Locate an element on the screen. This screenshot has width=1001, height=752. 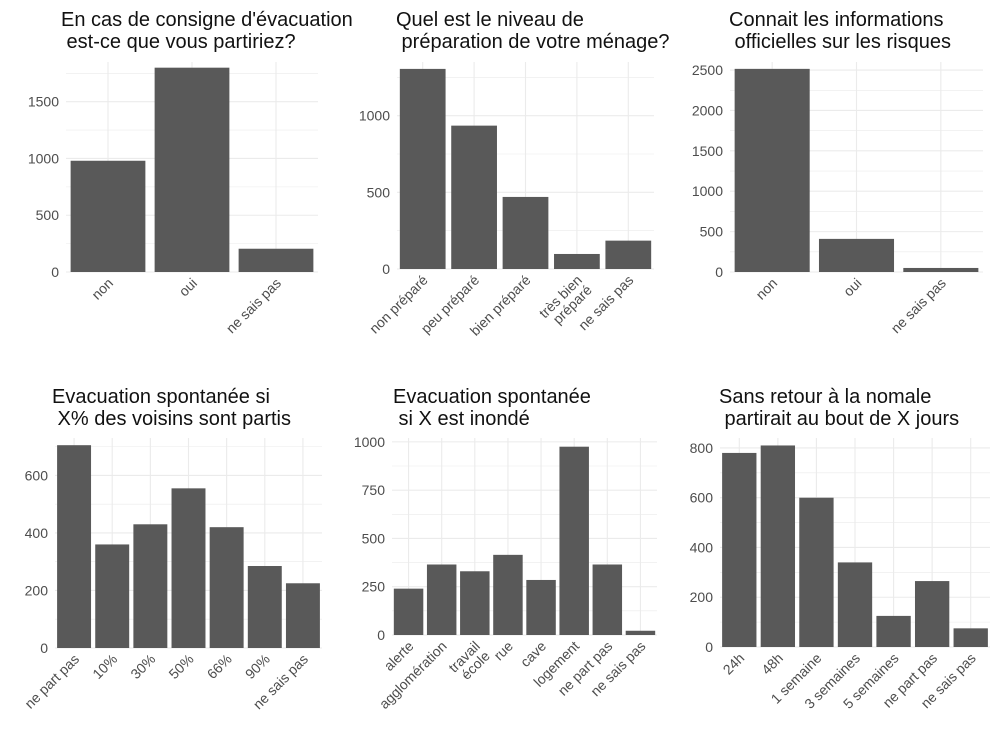
x-tick-label: 24h is located at coordinates (734, 664).